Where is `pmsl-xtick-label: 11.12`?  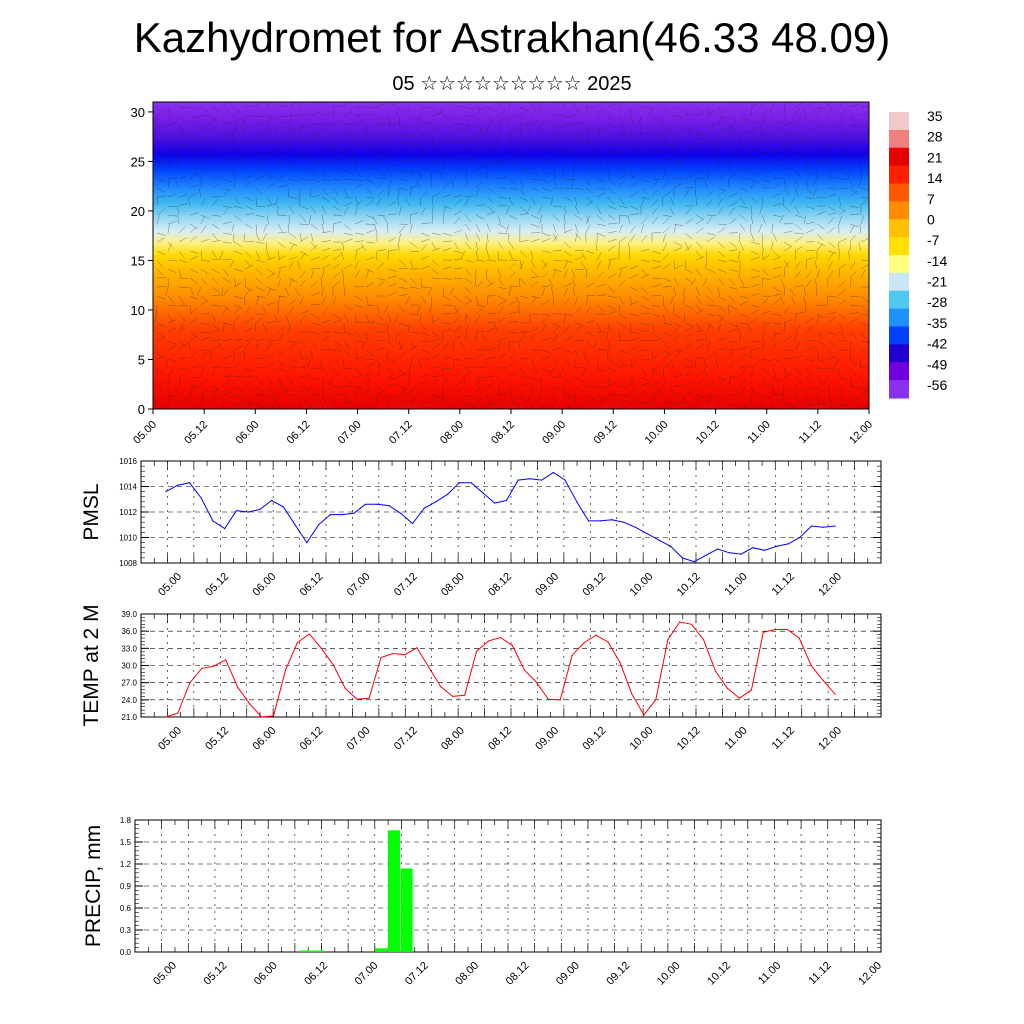 pmsl-xtick-label: 11.12 is located at coordinates (783, 584).